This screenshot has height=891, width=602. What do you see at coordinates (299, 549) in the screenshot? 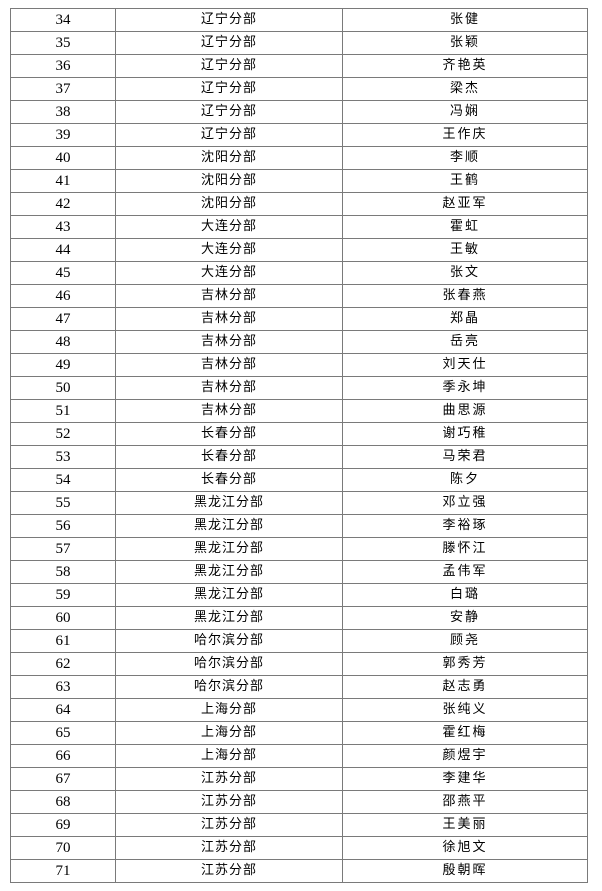
I see `table-row: 57 黑龙江分部 滕怀江` at bounding box center [299, 549].